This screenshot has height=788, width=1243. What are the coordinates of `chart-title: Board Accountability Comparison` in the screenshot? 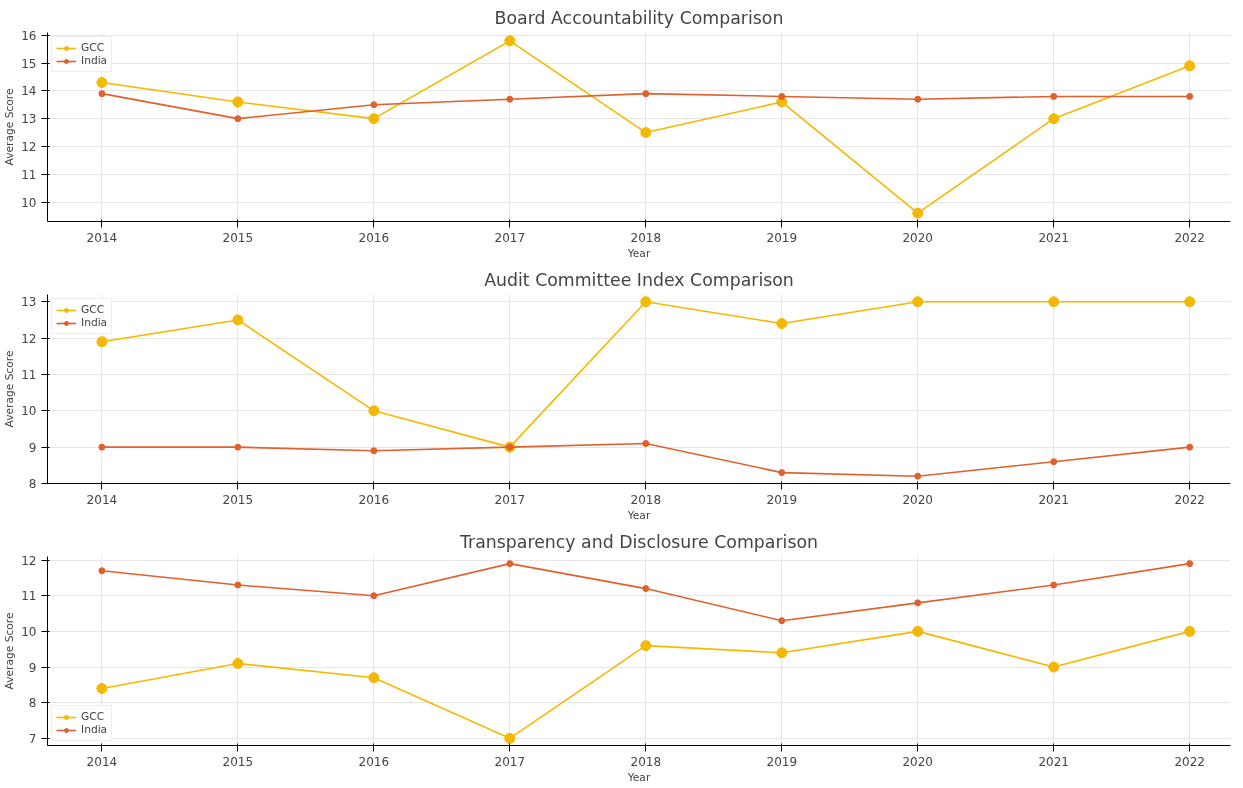 It's located at (639, 17).